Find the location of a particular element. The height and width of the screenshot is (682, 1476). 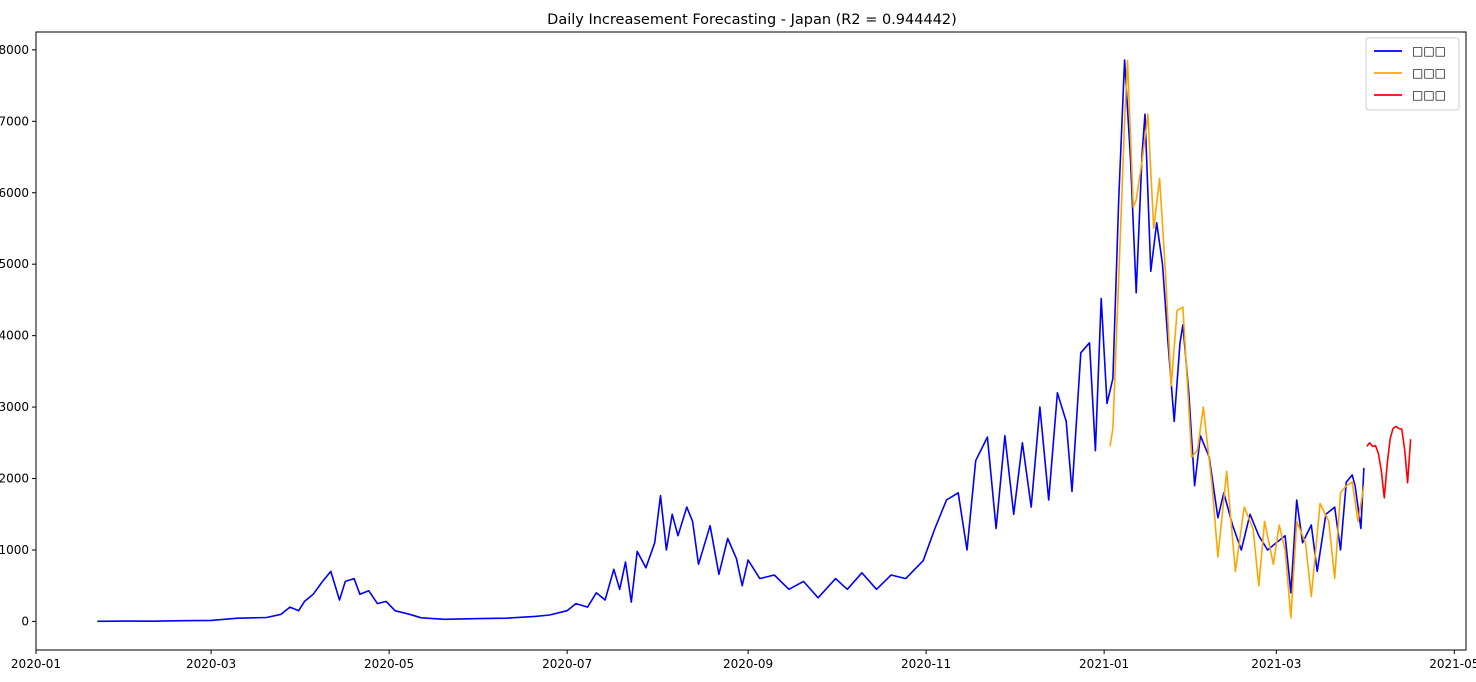

y-tick-label: 2000 is located at coordinates (14, 479).